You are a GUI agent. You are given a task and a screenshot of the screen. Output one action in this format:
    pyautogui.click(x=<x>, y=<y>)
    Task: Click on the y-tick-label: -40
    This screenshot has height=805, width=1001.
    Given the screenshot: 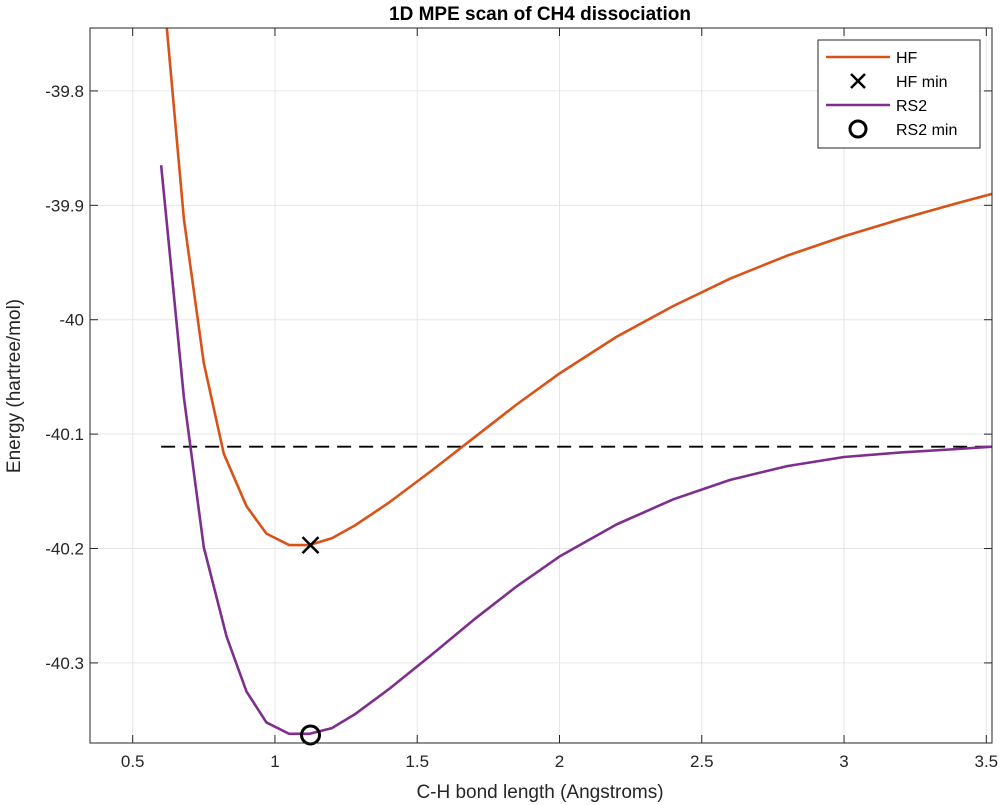 What is the action you would take?
    pyautogui.click(x=71, y=320)
    